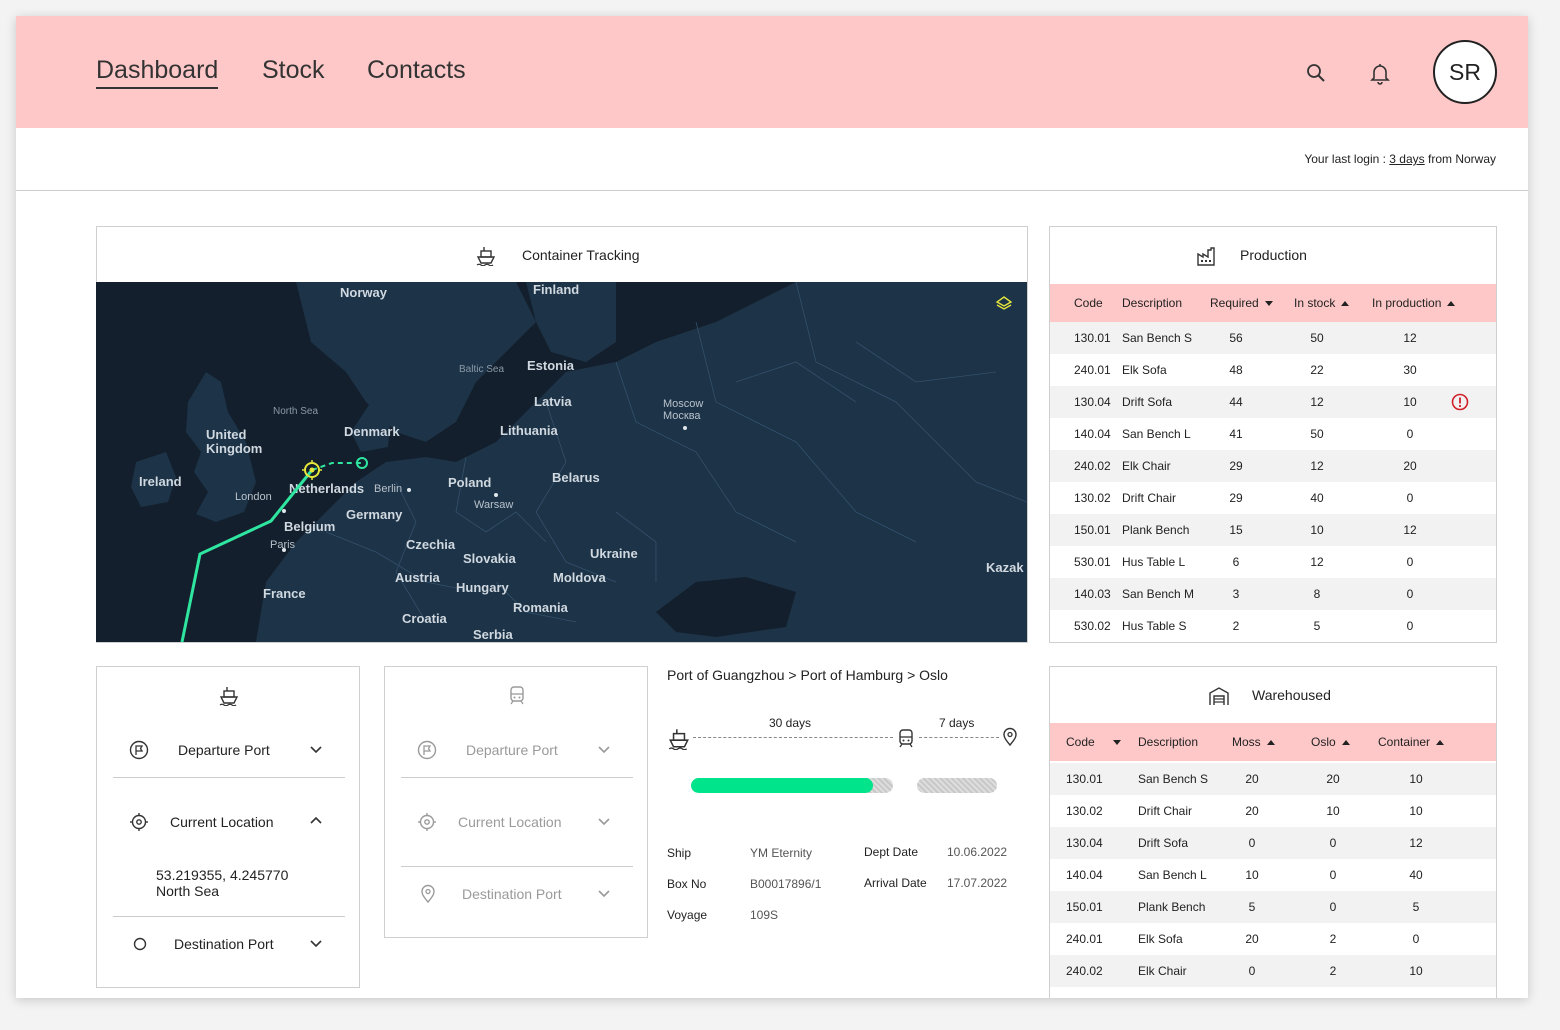 The height and width of the screenshot is (1030, 1560). Describe the element at coordinates (1273, 875) in the screenshot. I see `table-row: 140.04 San Bench L 10 0 40` at that location.